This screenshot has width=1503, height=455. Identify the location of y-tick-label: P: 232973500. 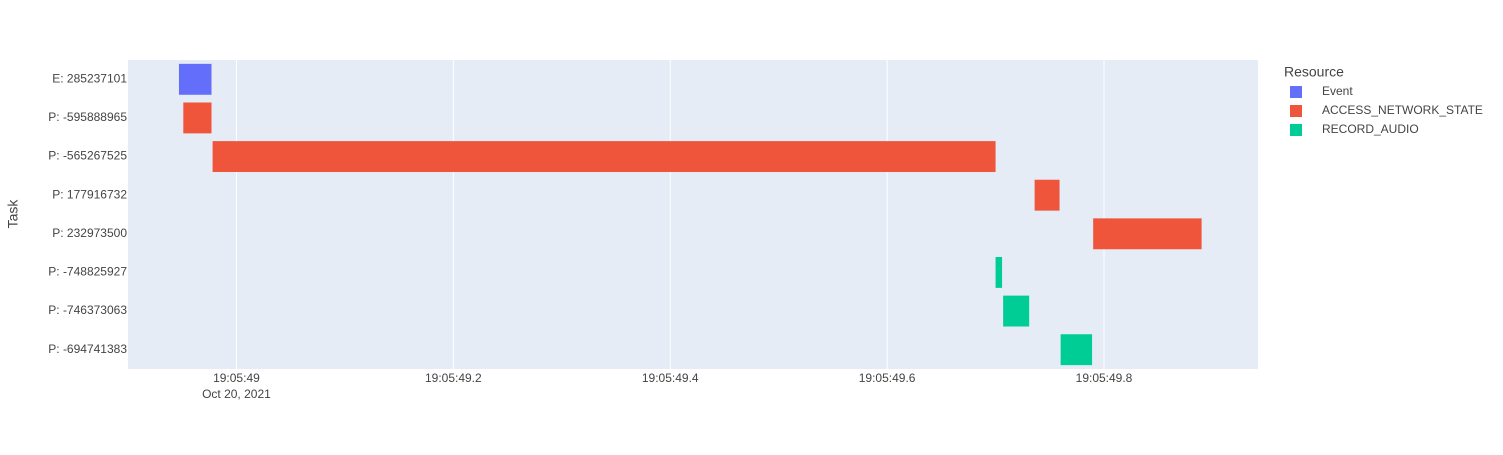
(89, 233).